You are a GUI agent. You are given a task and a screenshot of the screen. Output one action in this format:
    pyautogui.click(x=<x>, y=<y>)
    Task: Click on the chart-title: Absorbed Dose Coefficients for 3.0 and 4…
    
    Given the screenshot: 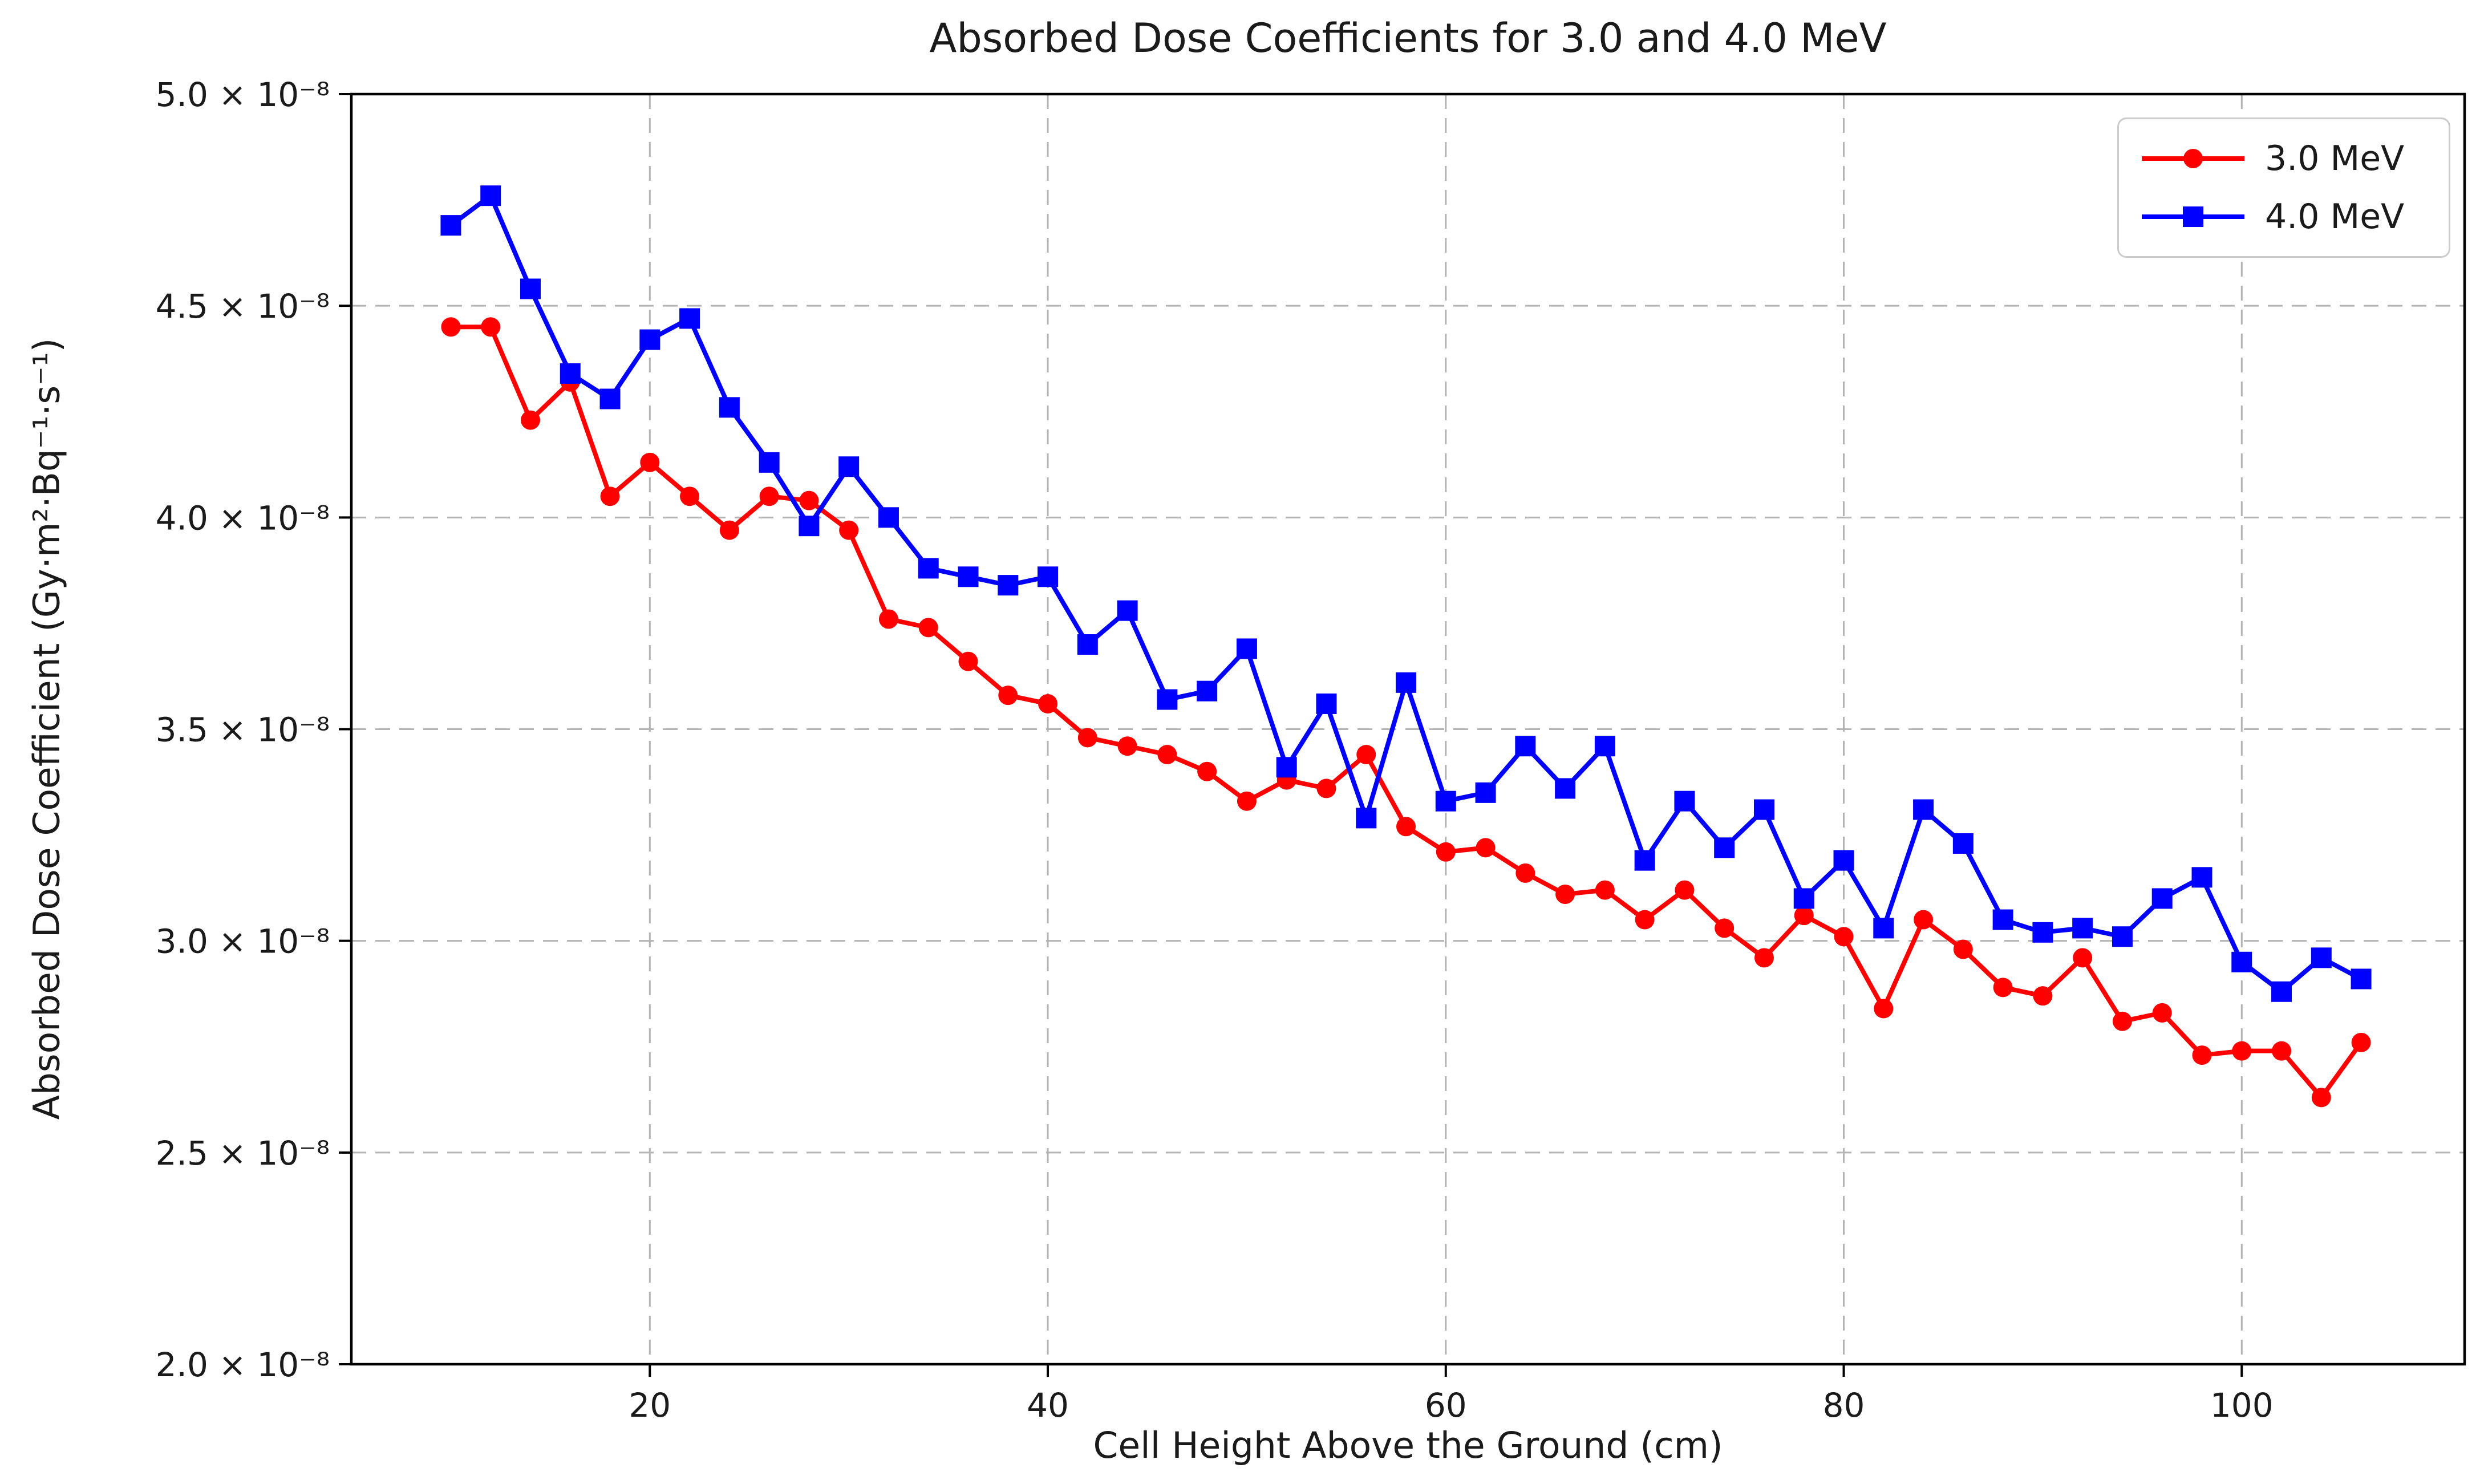 What is the action you would take?
    pyautogui.click(x=1408, y=38)
    